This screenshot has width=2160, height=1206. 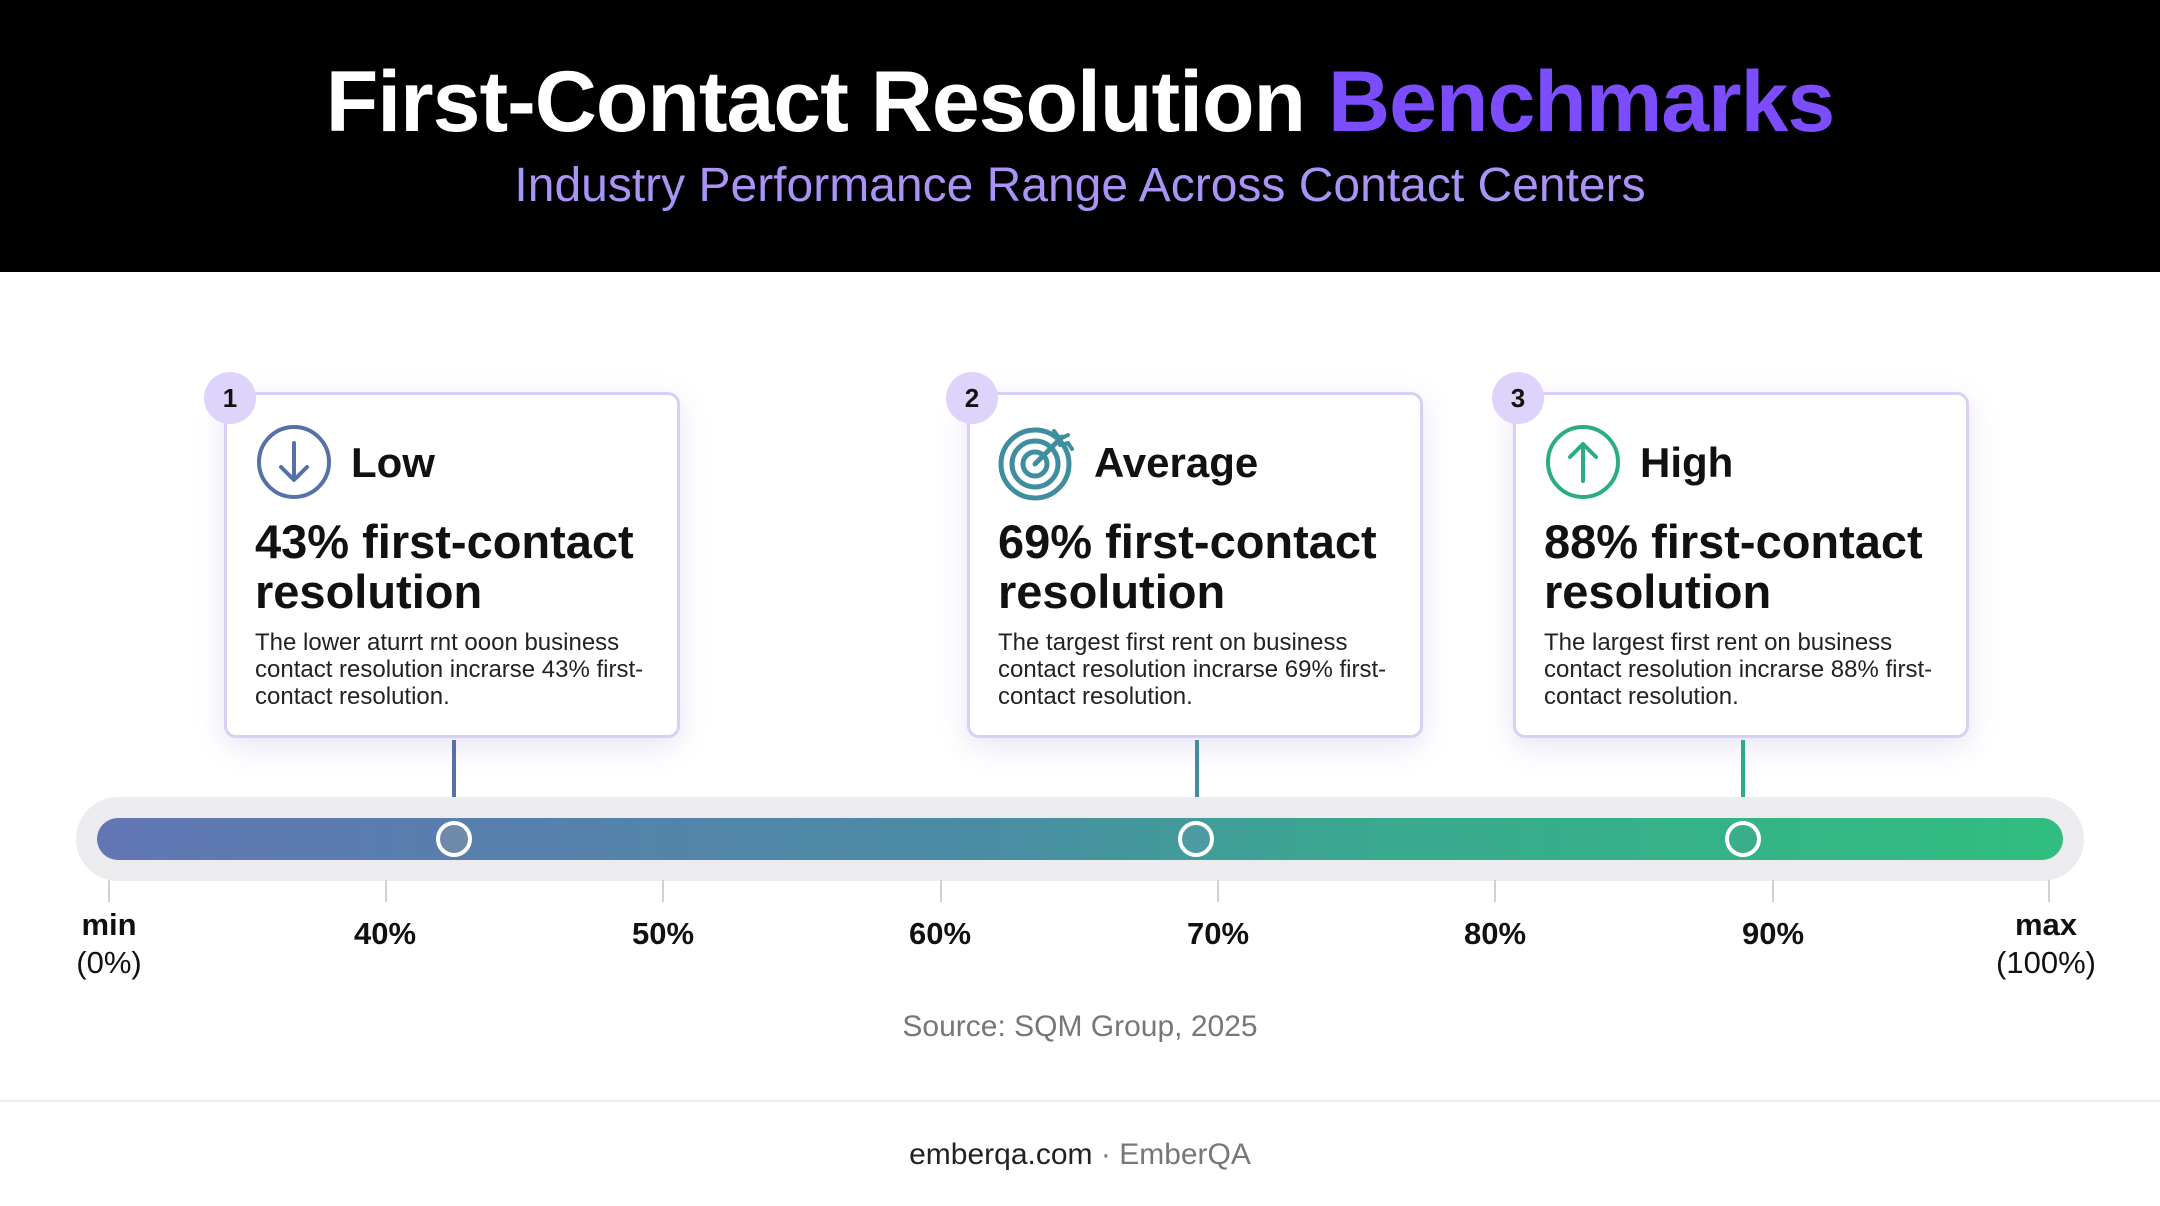 What do you see at coordinates (1743, 839) in the screenshot?
I see `marker-high` at bounding box center [1743, 839].